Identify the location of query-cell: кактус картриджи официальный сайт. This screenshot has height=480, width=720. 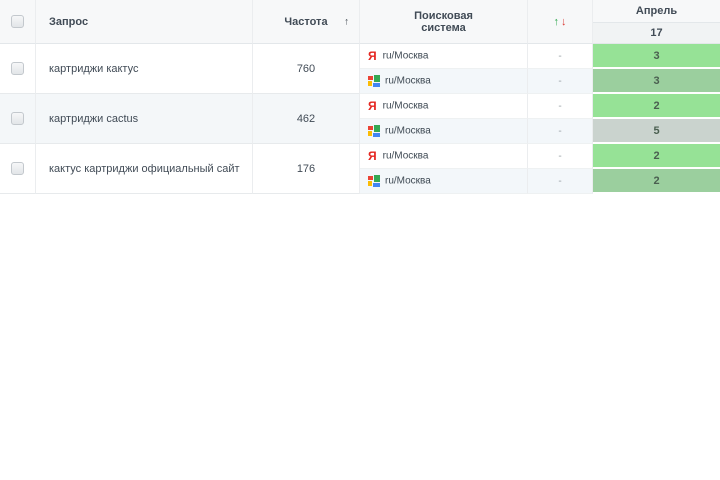
(144, 169).